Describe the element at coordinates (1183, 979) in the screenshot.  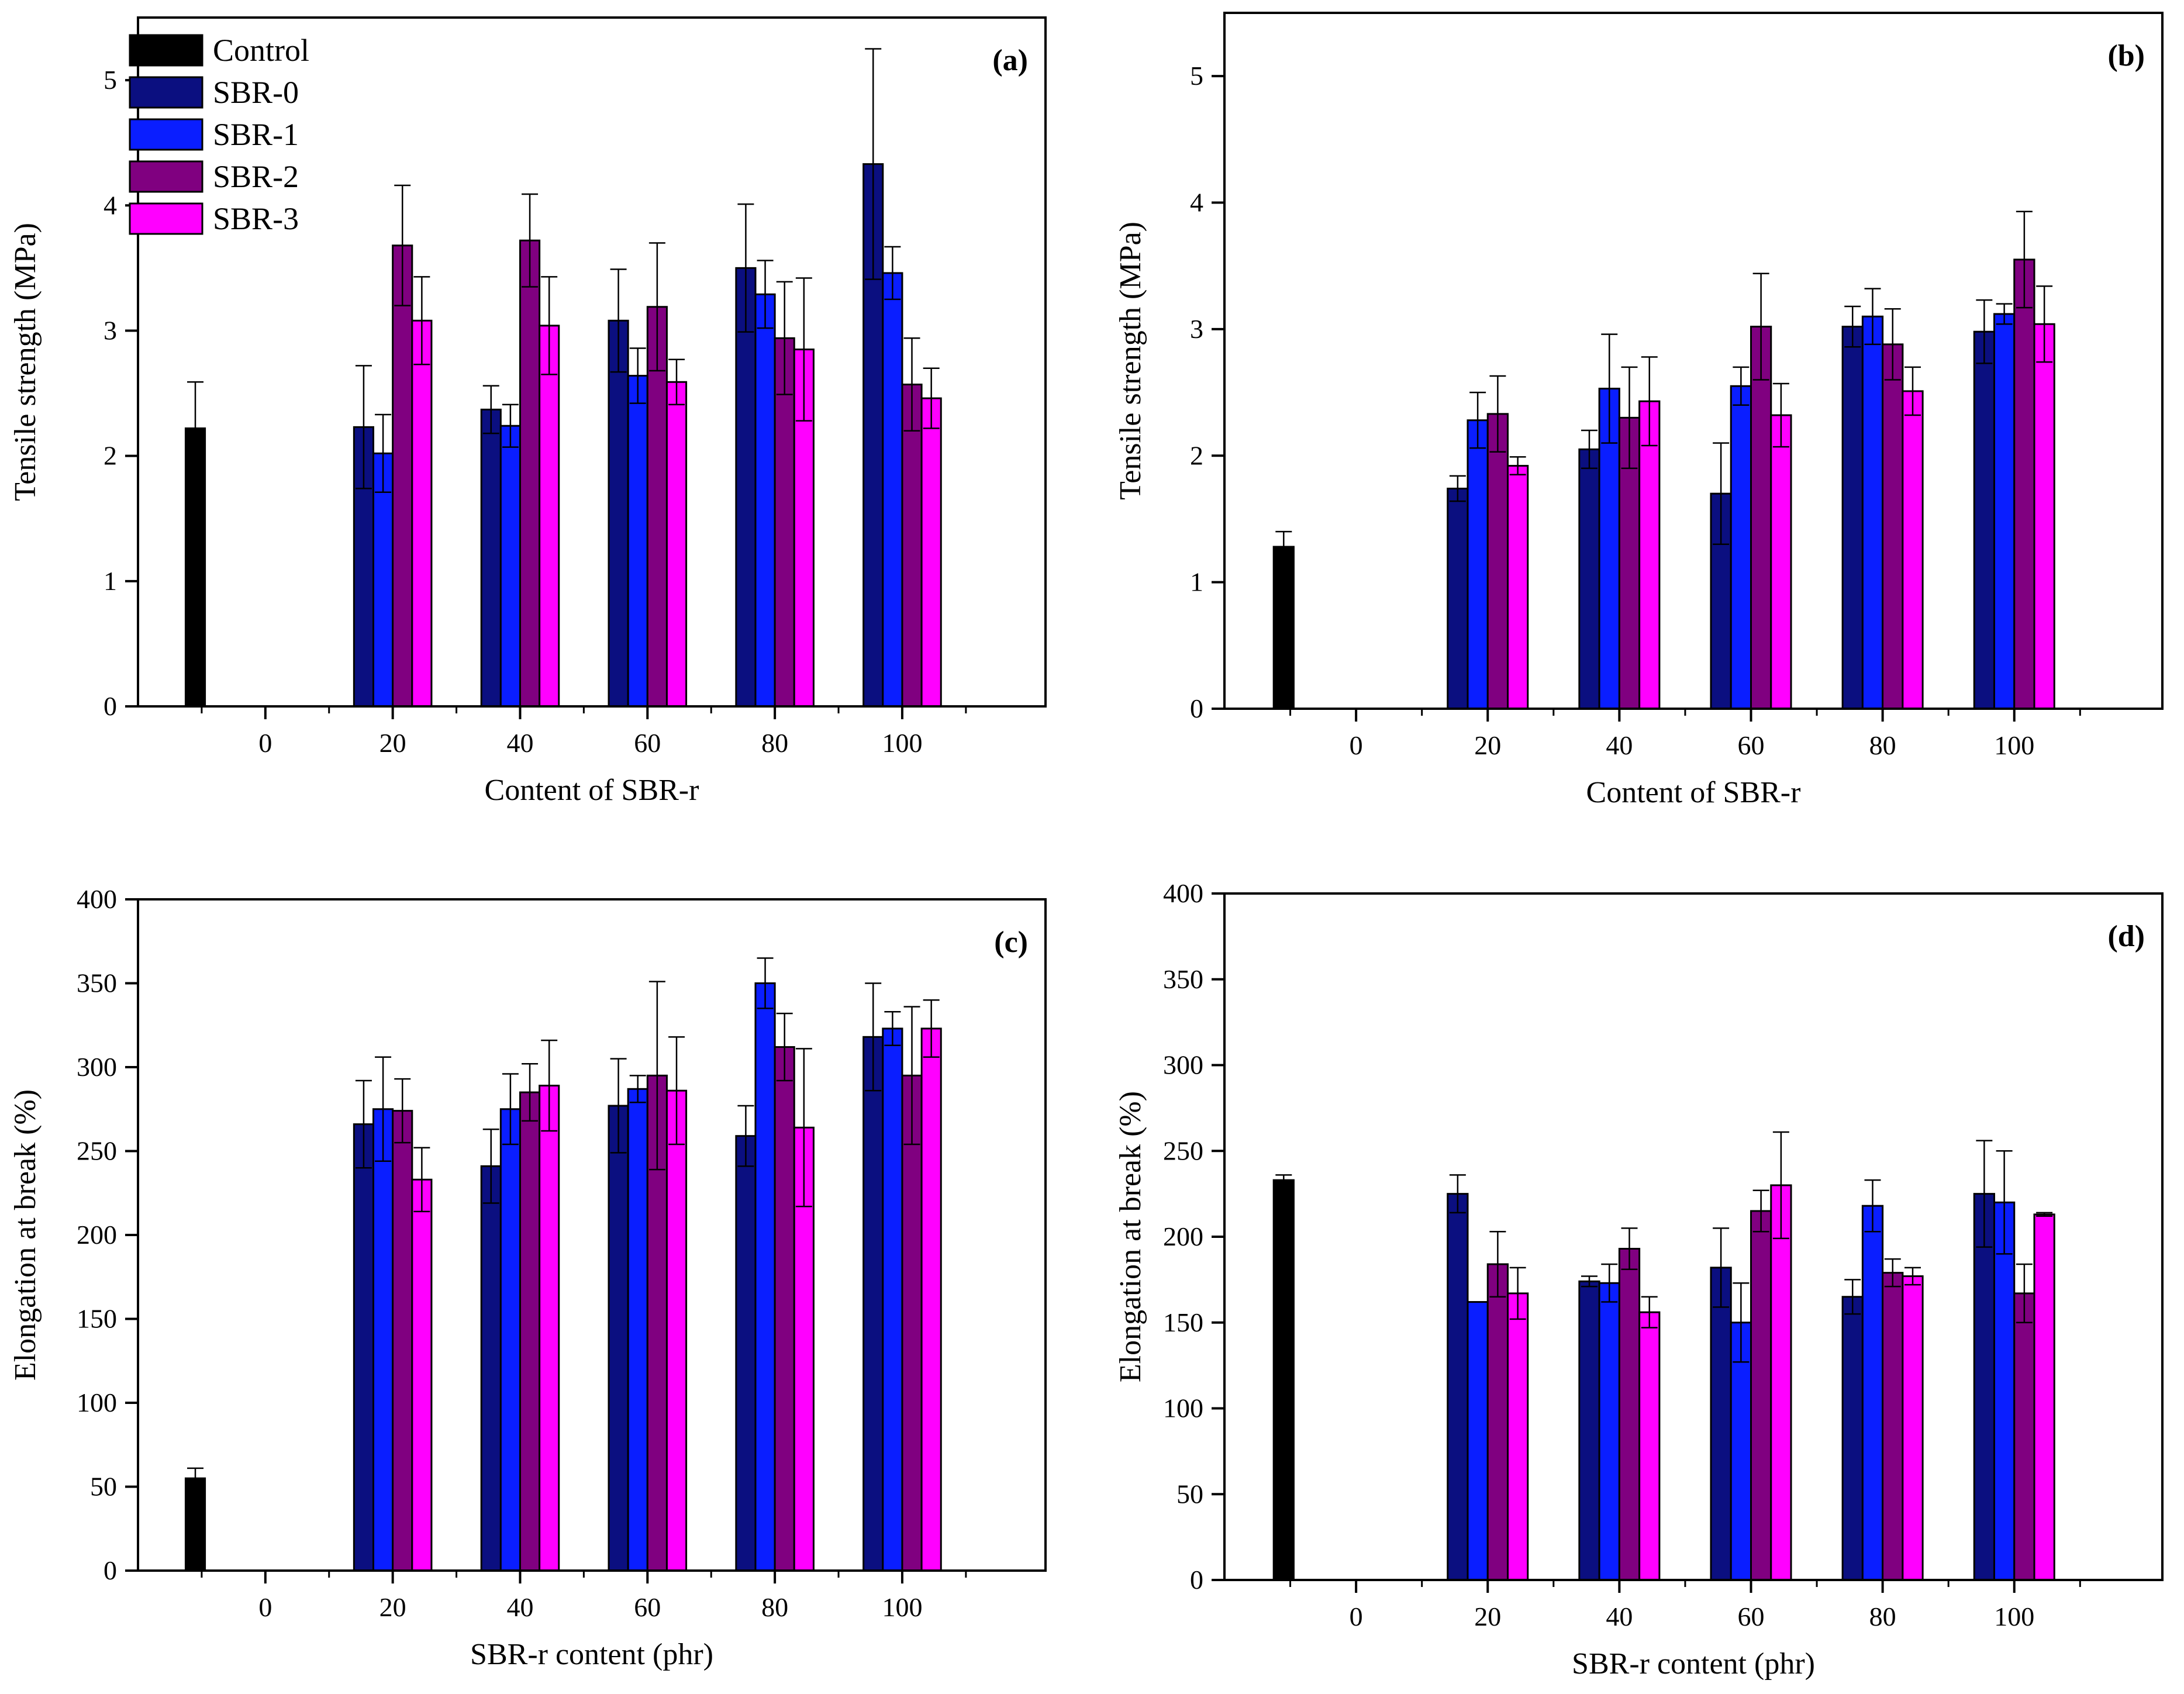
I see `y-tick-label: 350` at that location.